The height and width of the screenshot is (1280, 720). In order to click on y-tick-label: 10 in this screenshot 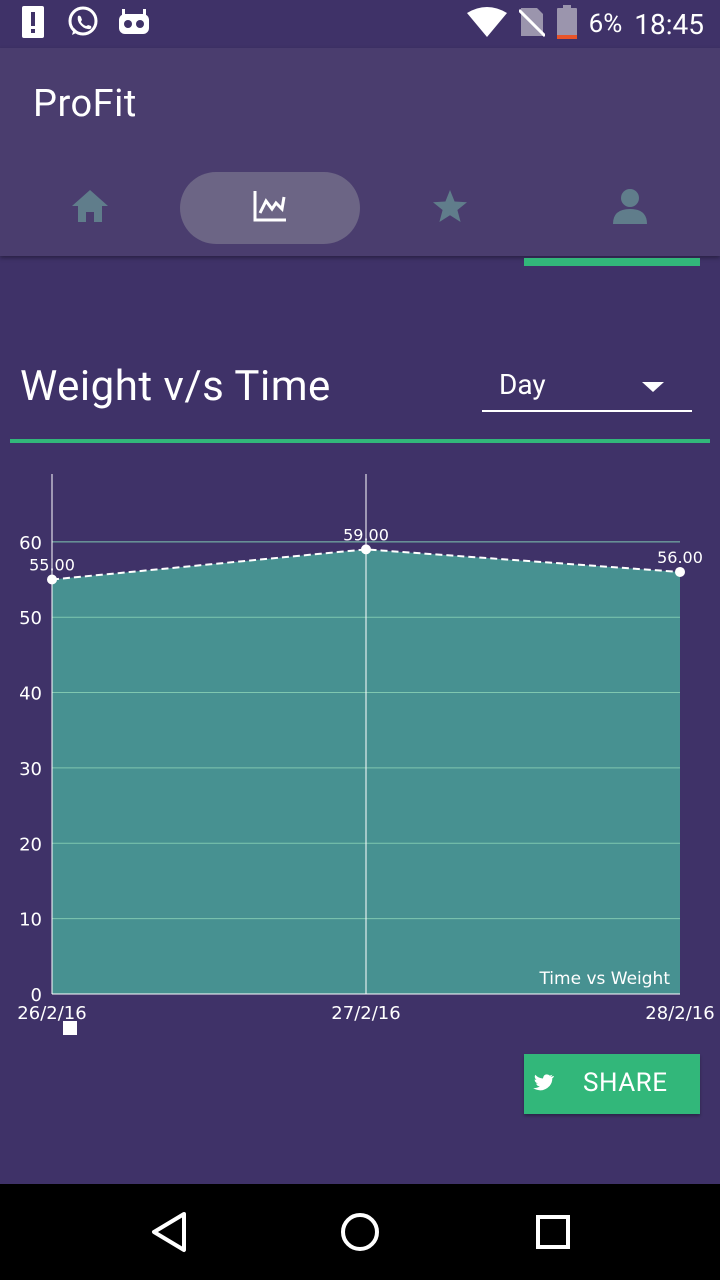, I will do `click(30, 920)`.